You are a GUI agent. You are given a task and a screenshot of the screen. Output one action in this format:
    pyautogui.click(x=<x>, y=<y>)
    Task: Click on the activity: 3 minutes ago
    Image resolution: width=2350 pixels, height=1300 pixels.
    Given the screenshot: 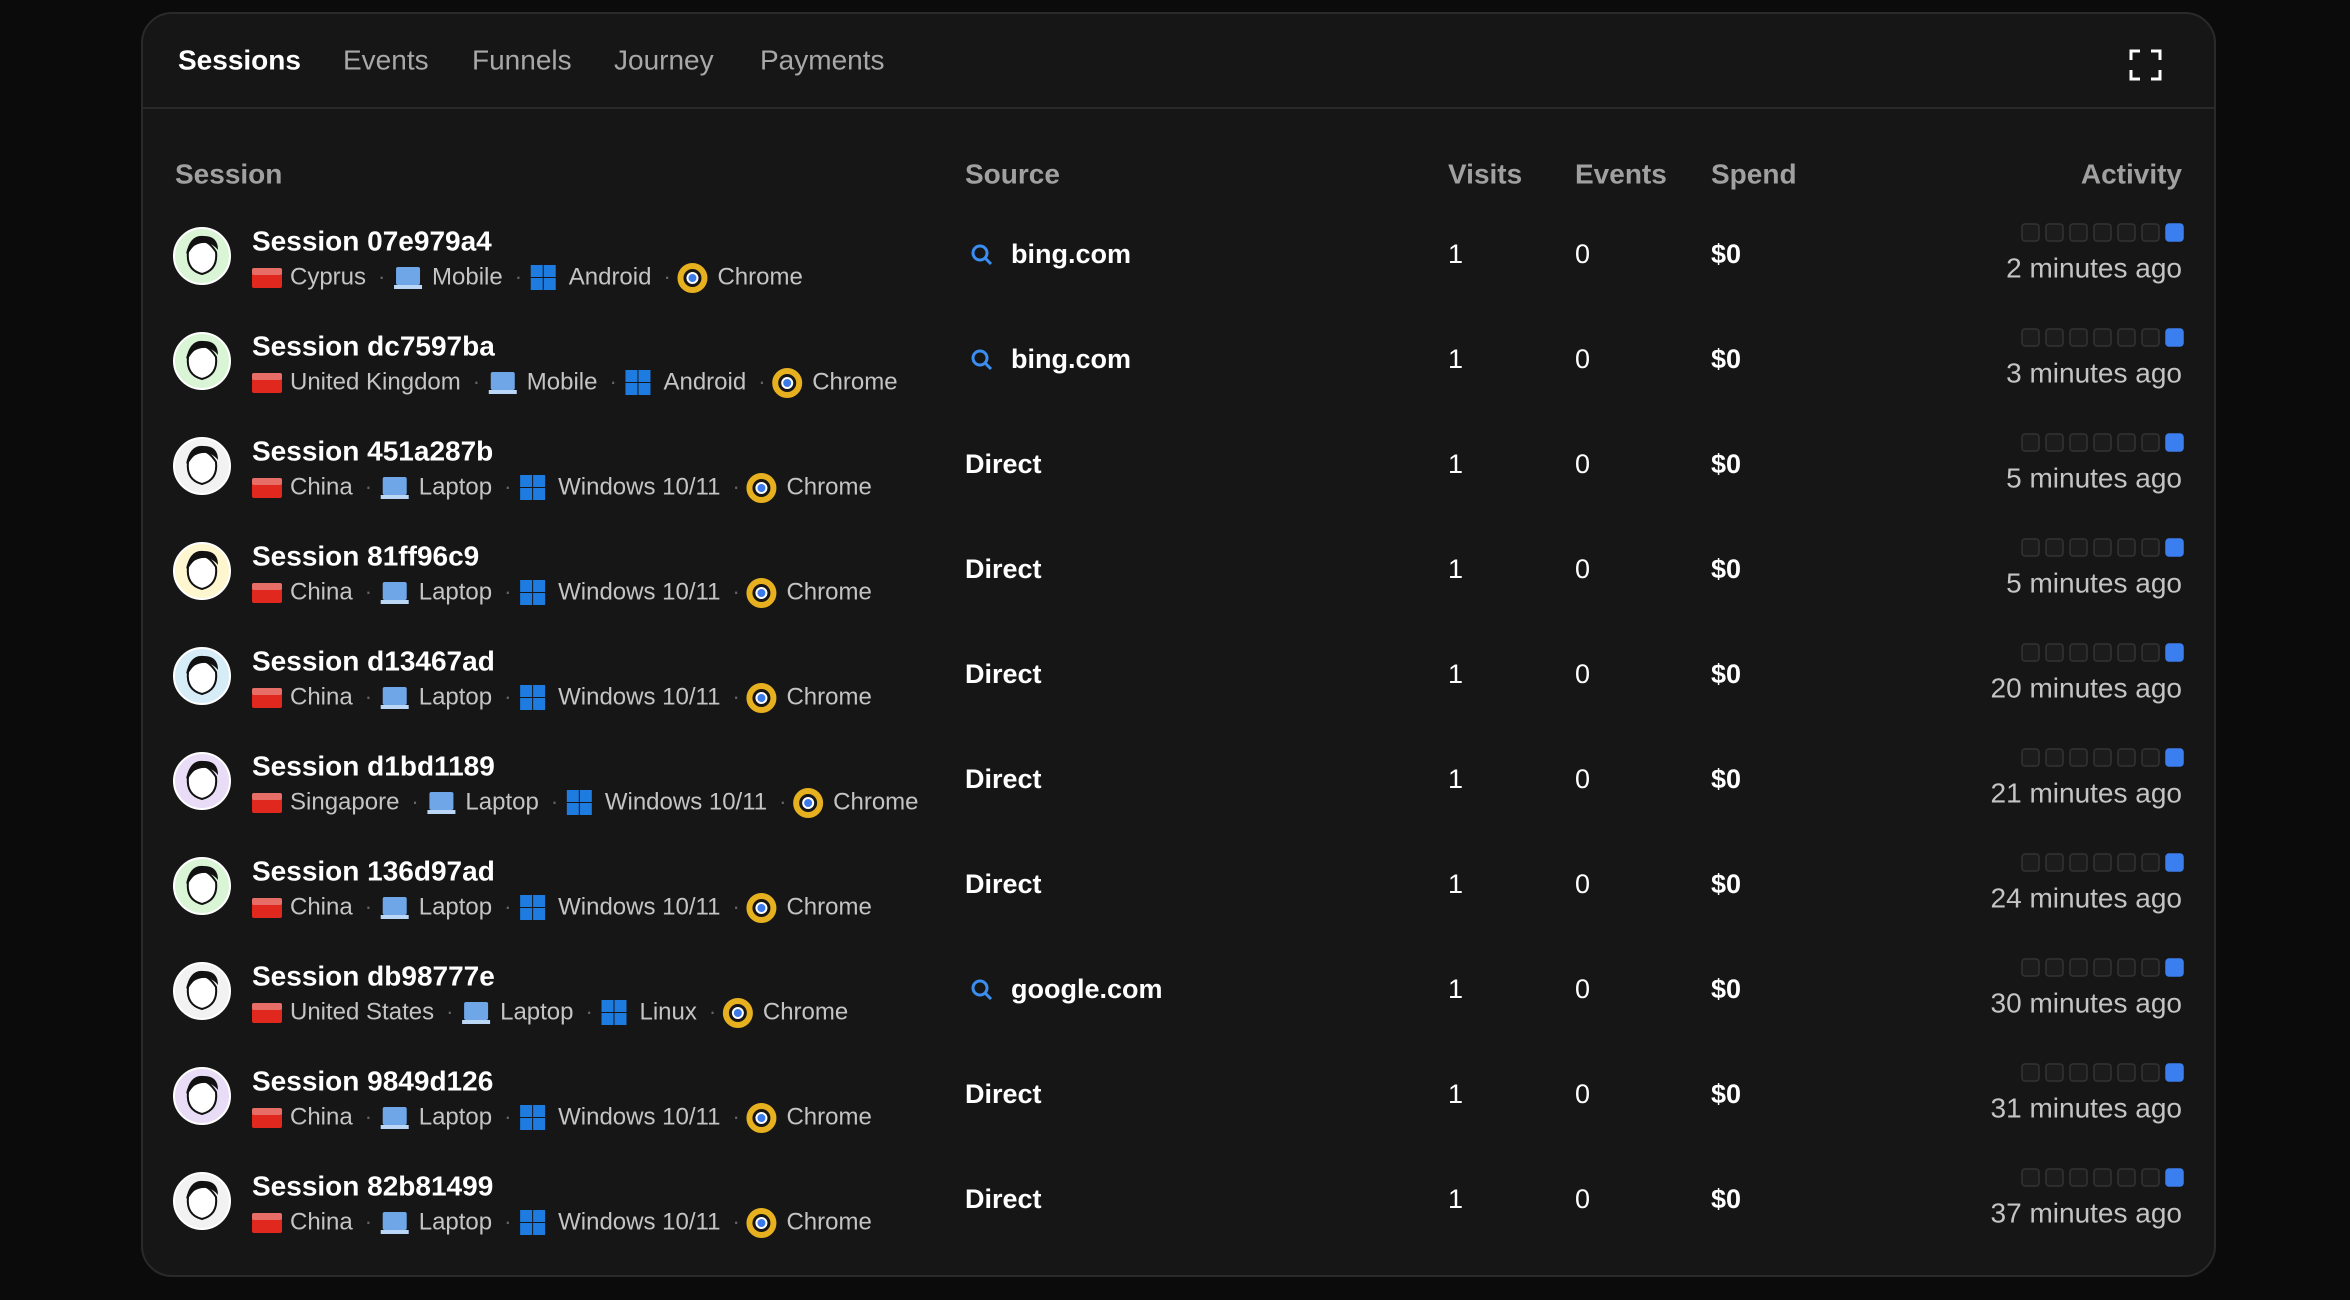 What is the action you would take?
    pyautogui.click(x=2094, y=372)
    